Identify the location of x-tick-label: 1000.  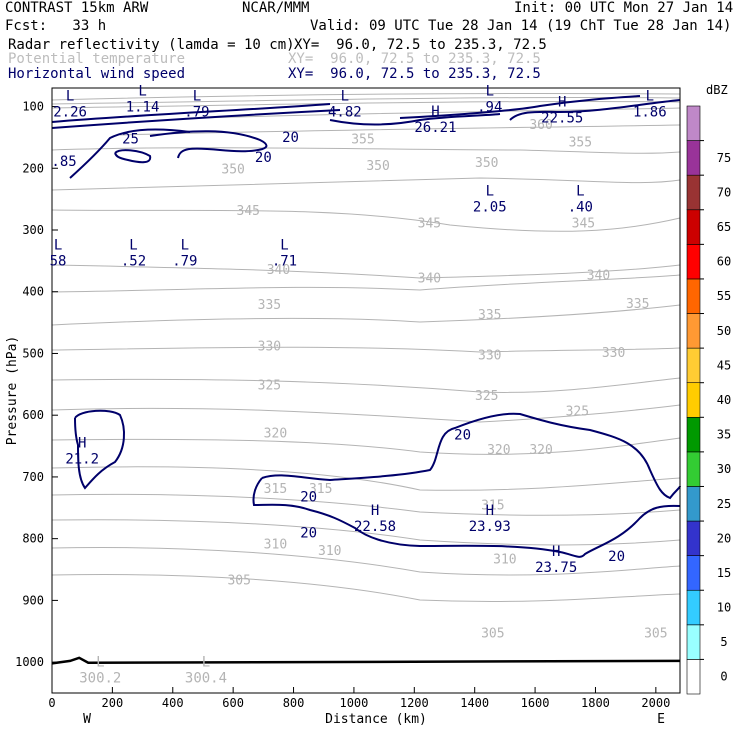
(353, 703).